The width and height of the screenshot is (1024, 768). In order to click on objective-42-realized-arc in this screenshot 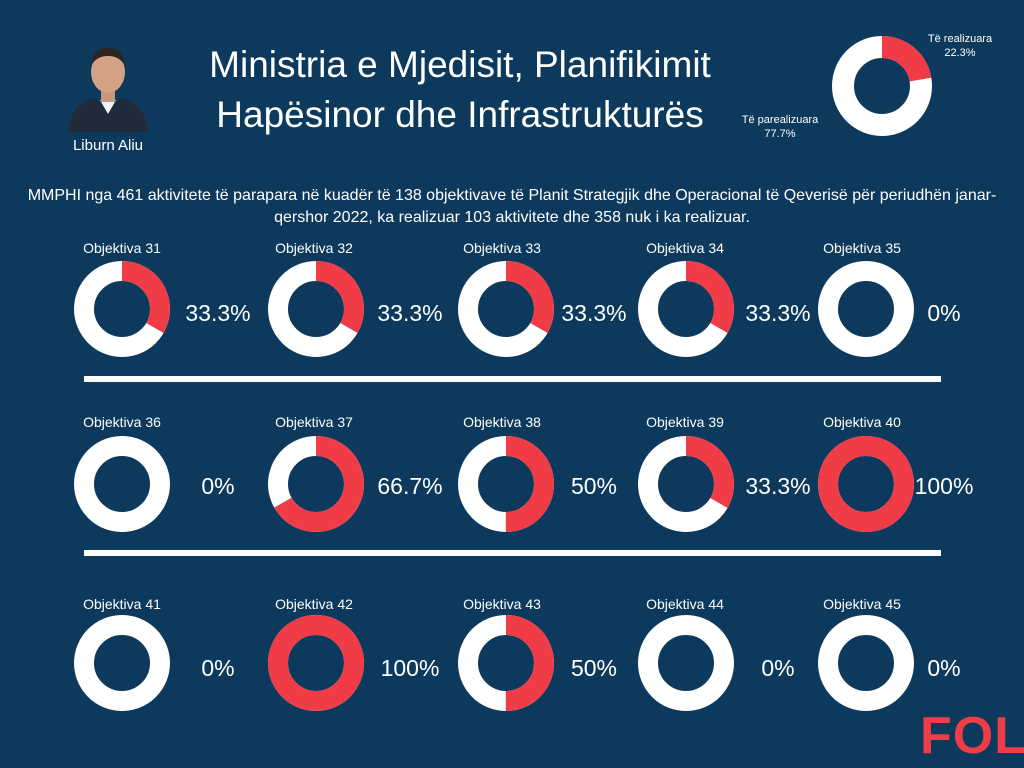, I will do `click(316, 663)`.